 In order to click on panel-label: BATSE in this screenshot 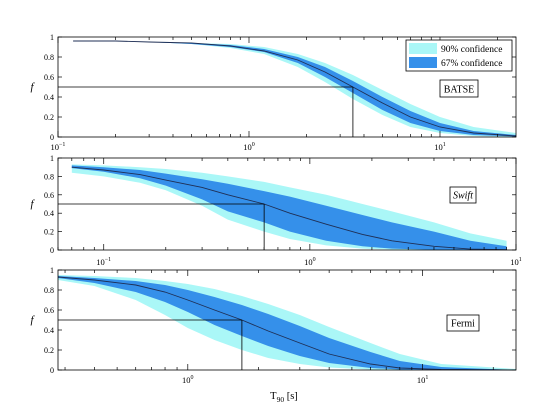, I will do `click(459, 90)`.